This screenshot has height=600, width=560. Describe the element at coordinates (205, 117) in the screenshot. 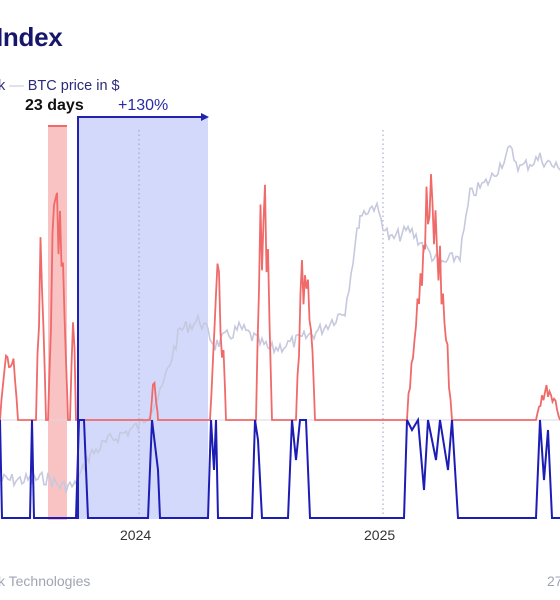

I see `arrow-head-icon` at that location.